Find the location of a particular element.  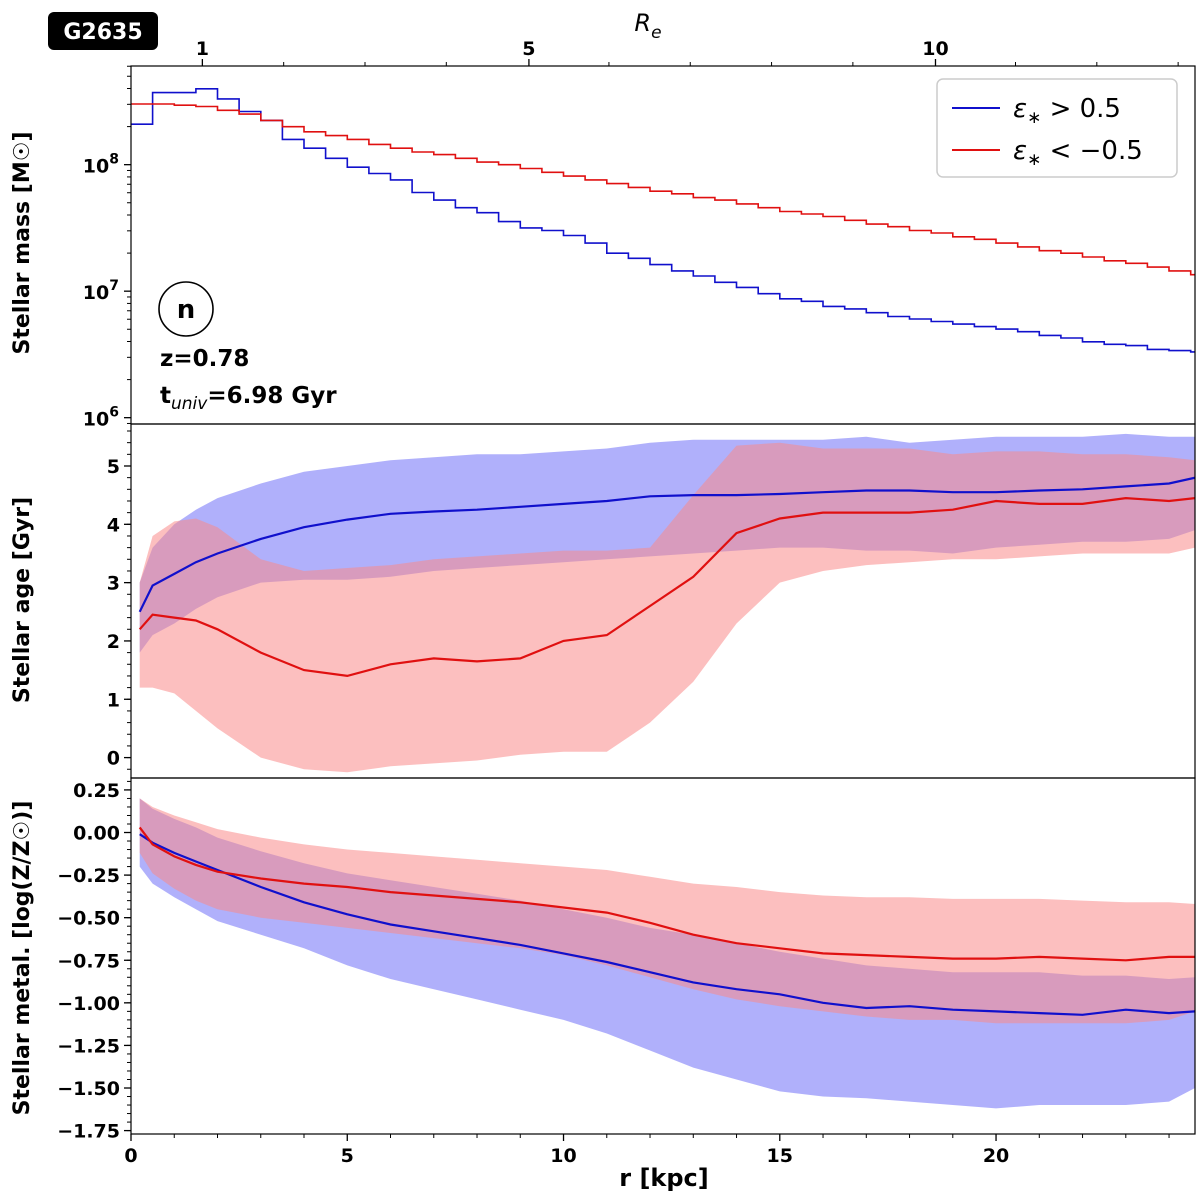

age-ytick-label: 1 is located at coordinates (113, 700).